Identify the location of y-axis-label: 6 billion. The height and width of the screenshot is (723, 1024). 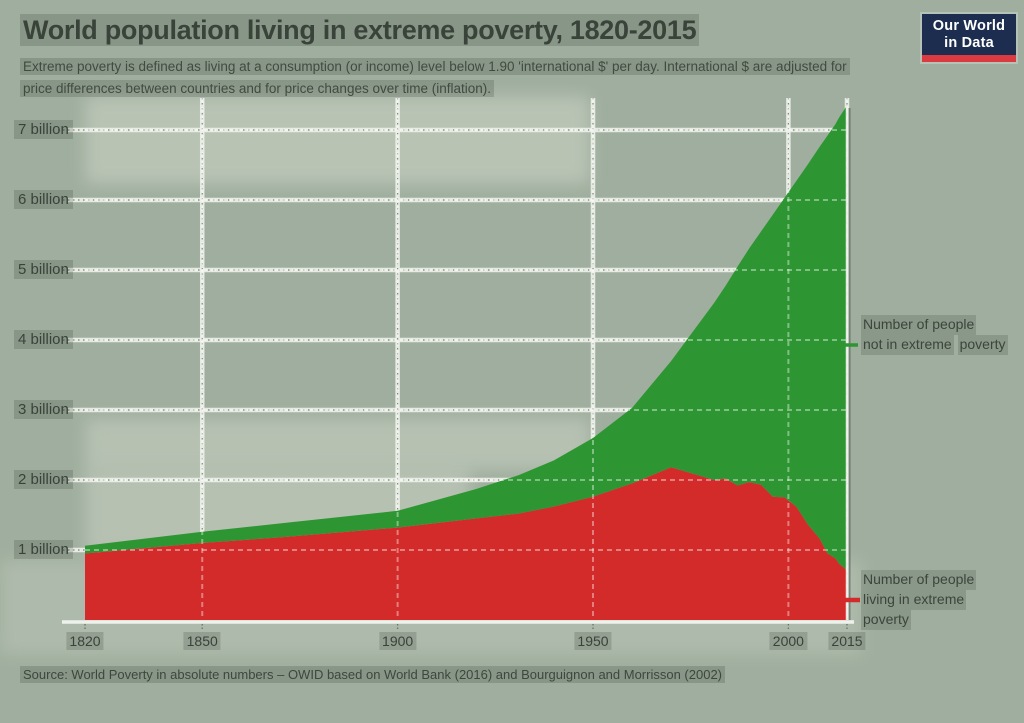
(43, 199).